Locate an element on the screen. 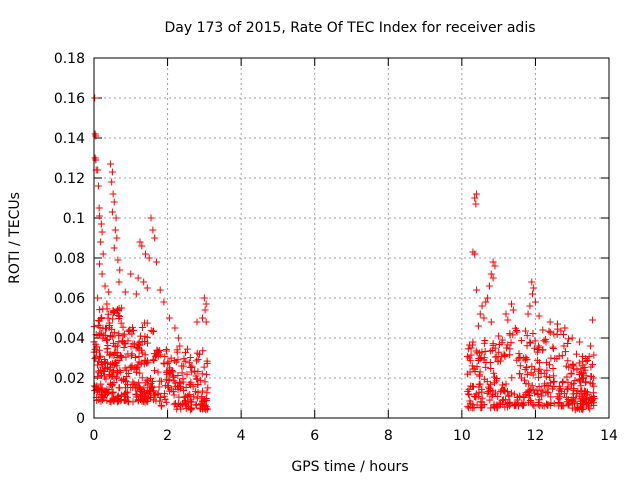 This screenshot has width=640, height=480. y-tick-label: 0 is located at coordinates (80, 419).